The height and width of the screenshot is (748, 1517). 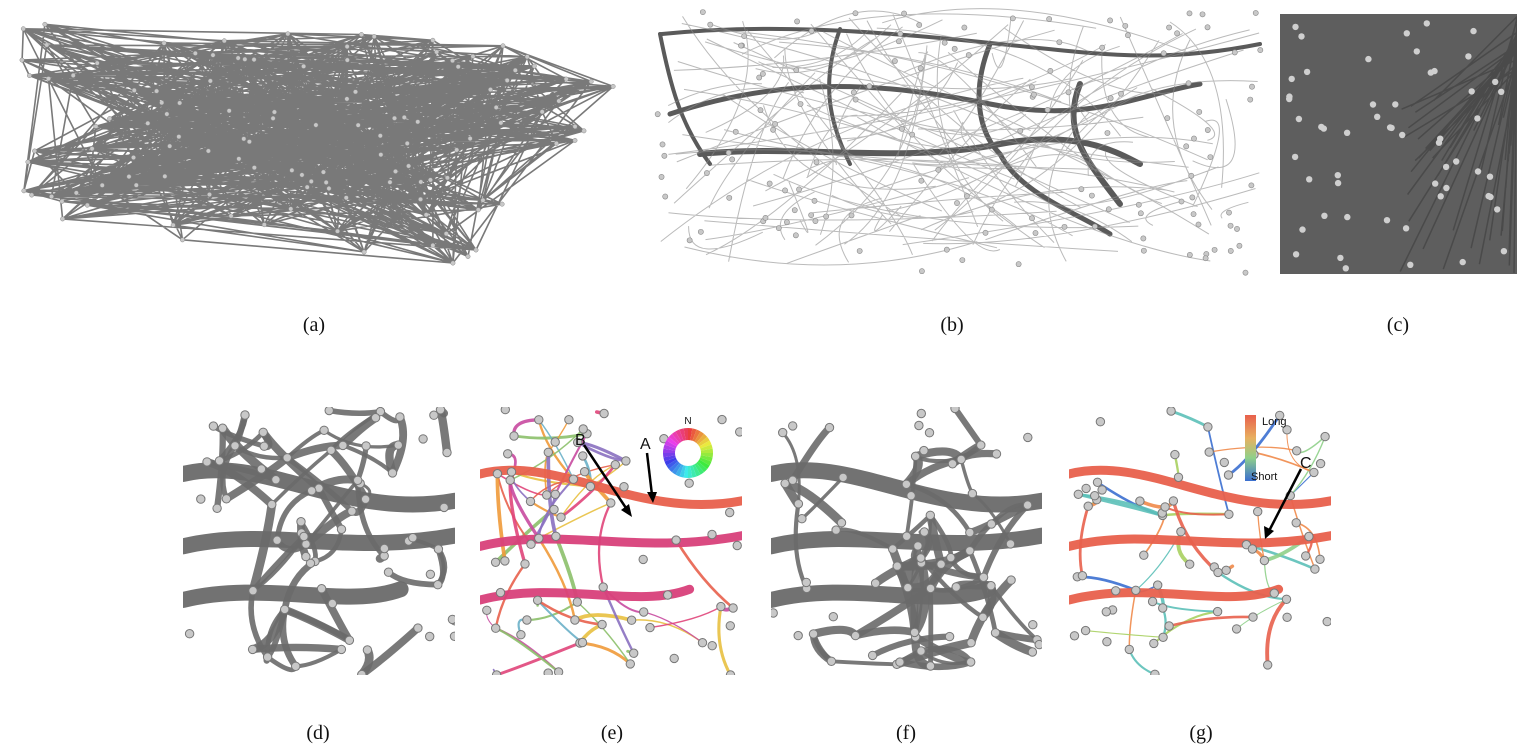 I want to click on legend-short-label: Short, so click(x=1264, y=477).